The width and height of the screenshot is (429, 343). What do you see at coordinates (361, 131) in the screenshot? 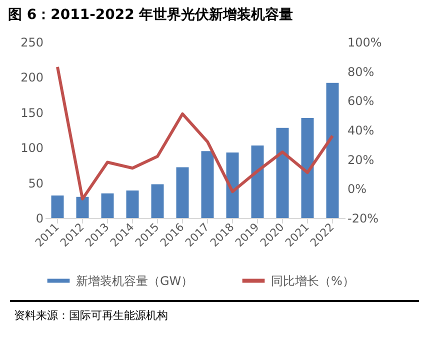
I see `y2-tick-label: 40%` at bounding box center [361, 131].